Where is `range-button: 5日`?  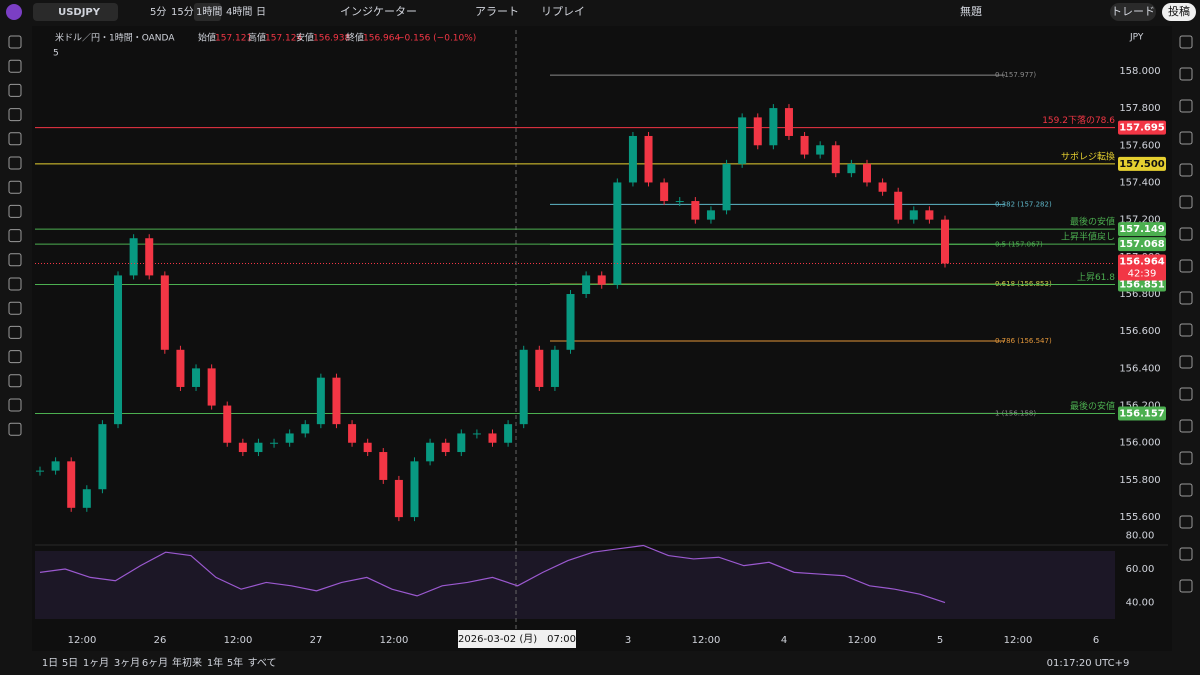
range-button: 5日 is located at coordinates (70, 663).